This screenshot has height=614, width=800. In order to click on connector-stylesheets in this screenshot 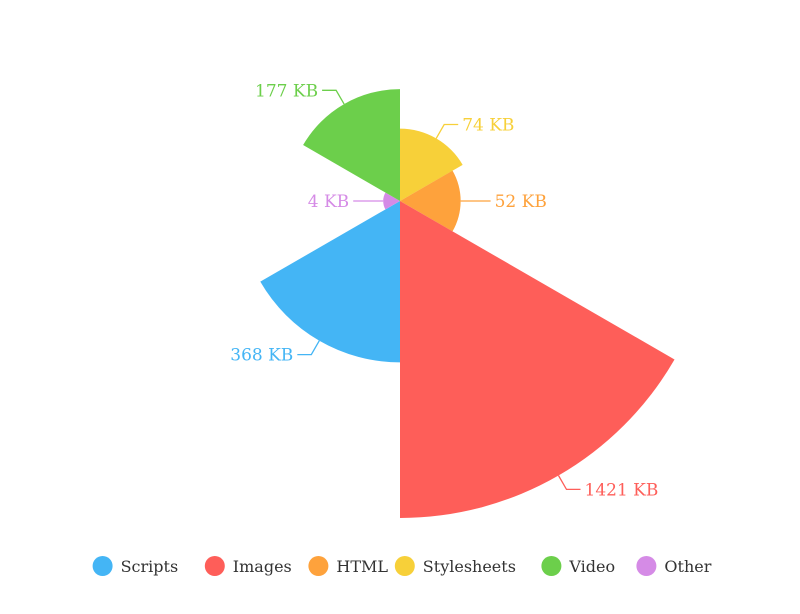, I will do `click(447, 131)`.